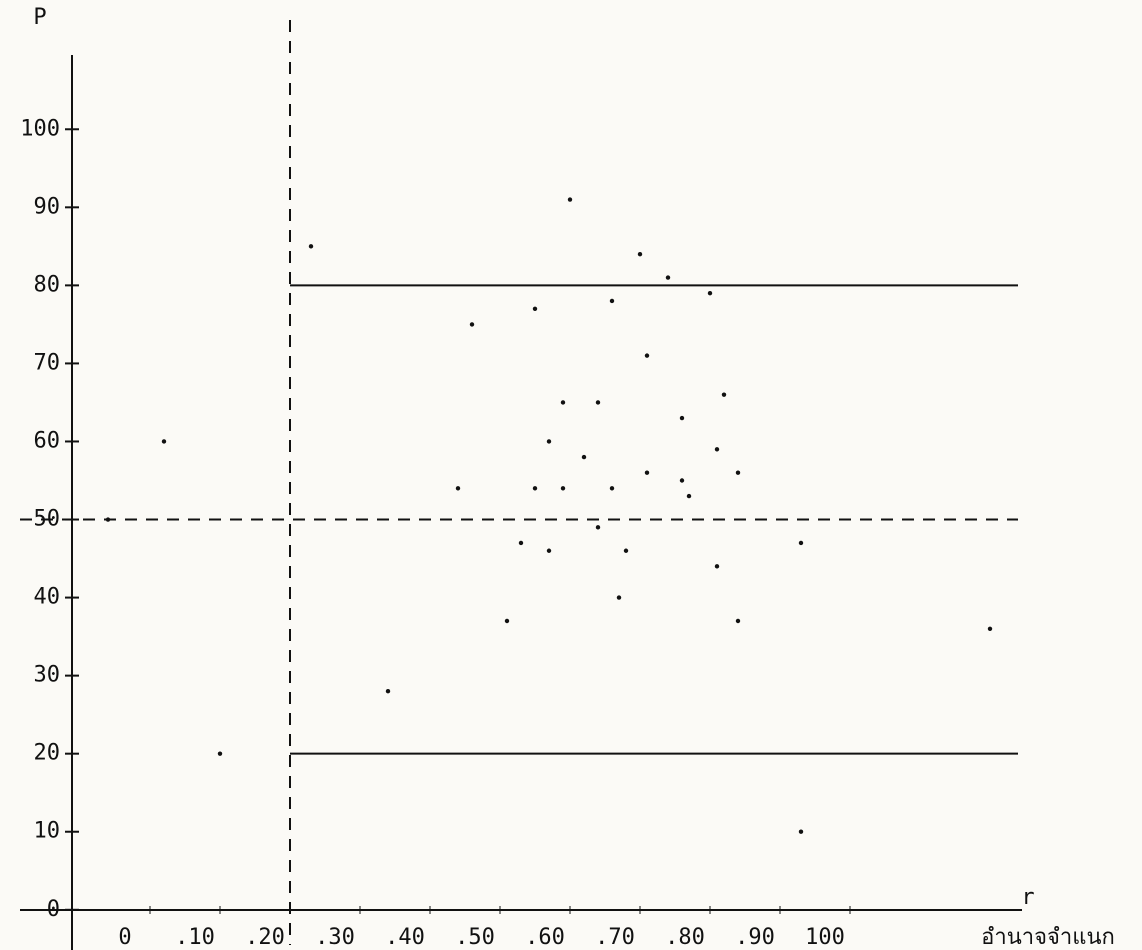  I want to click on x-tick-label: .50, so click(475, 937).